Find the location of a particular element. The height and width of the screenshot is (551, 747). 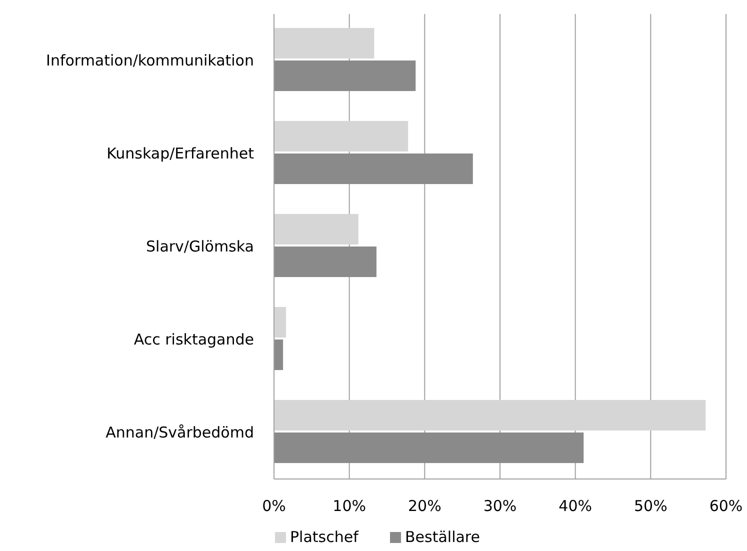

x-tick-label: 0% is located at coordinates (274, 506).